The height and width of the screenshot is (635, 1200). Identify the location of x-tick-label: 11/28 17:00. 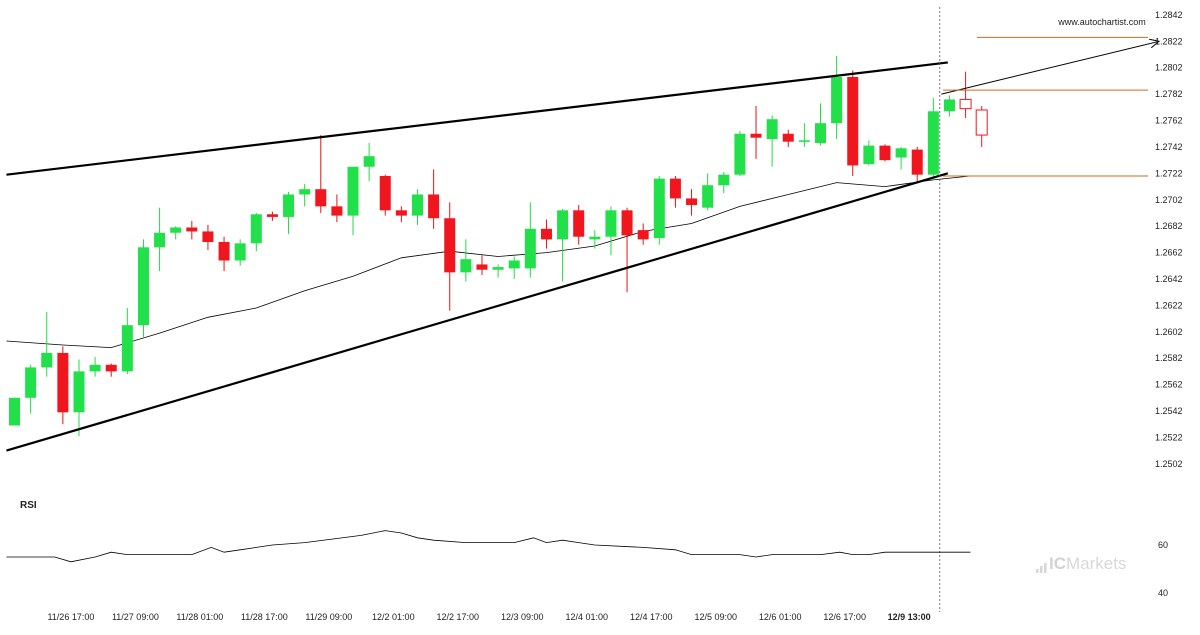
(264, 617).